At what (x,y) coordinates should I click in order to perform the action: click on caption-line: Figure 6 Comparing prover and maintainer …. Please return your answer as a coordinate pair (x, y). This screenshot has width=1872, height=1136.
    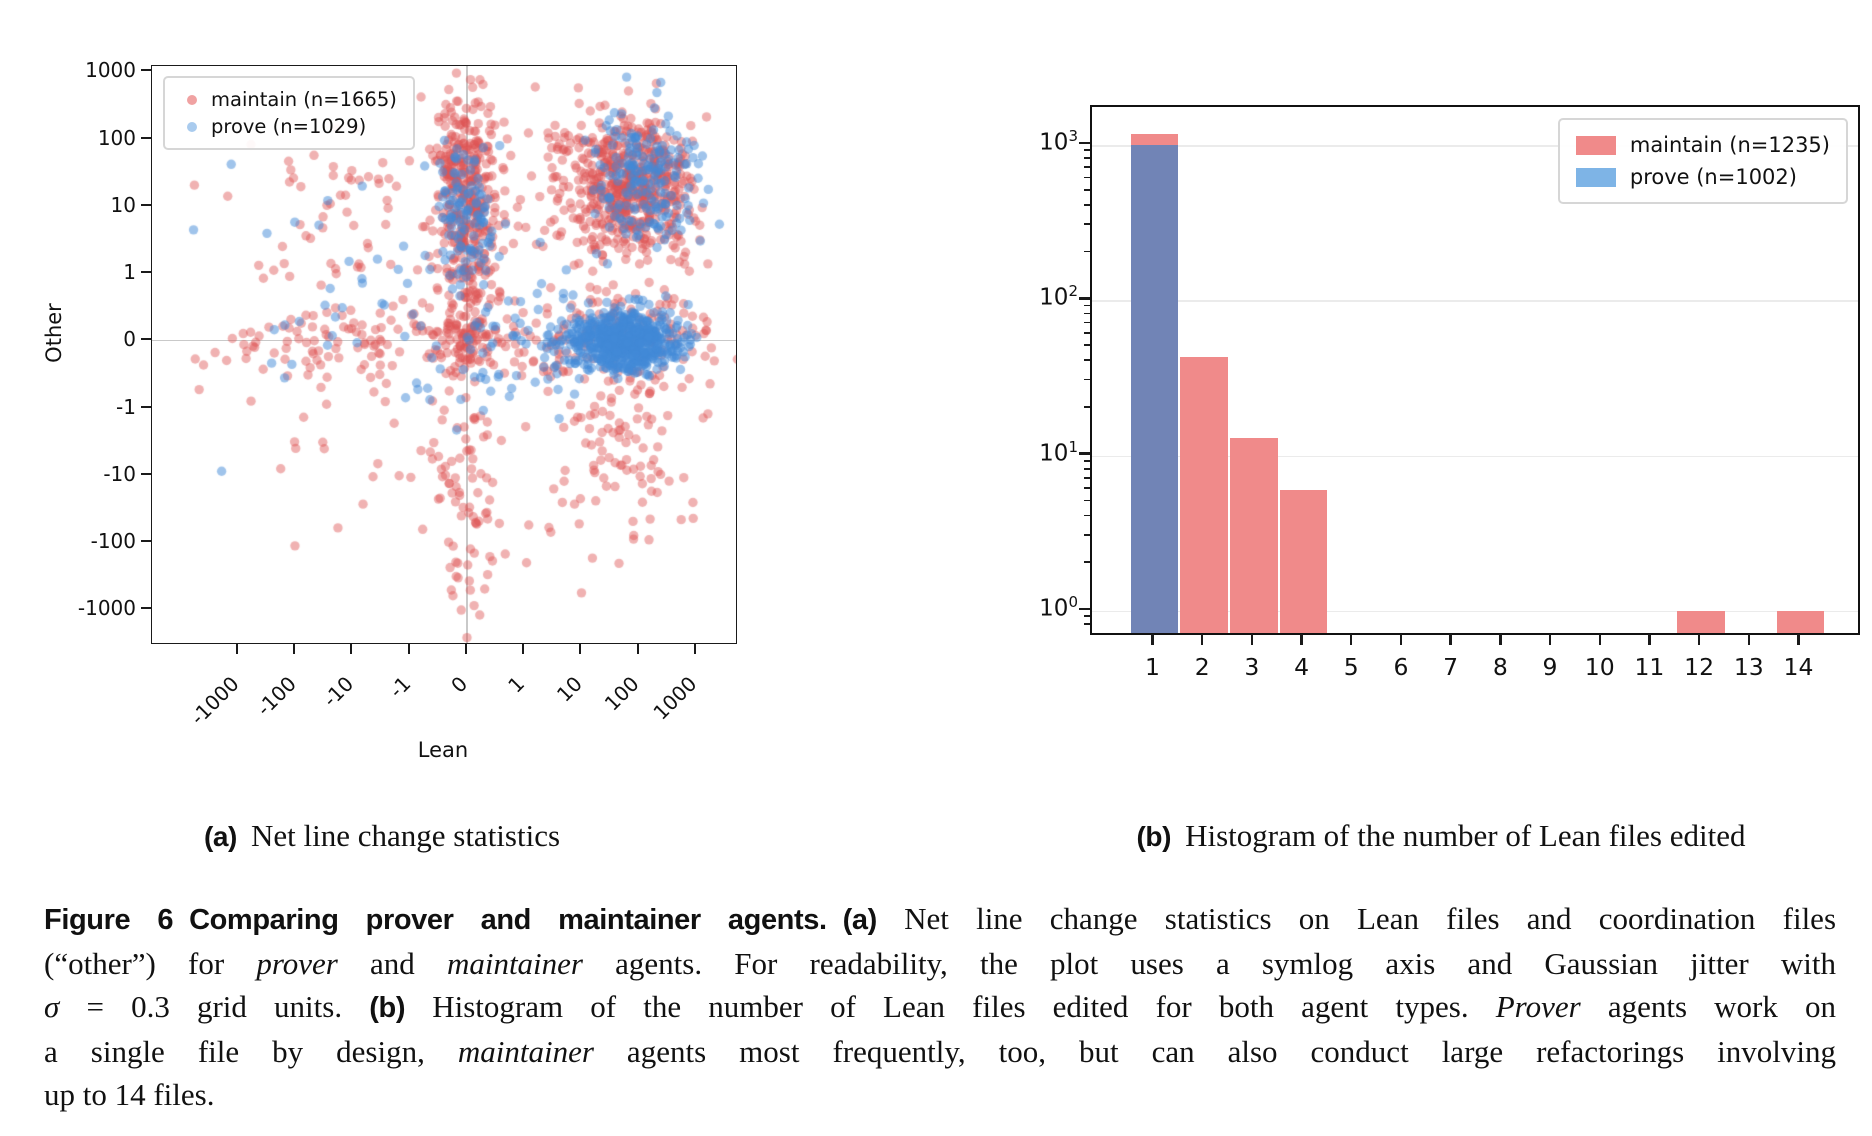
    Looking at the image, I should click on (940, 919).